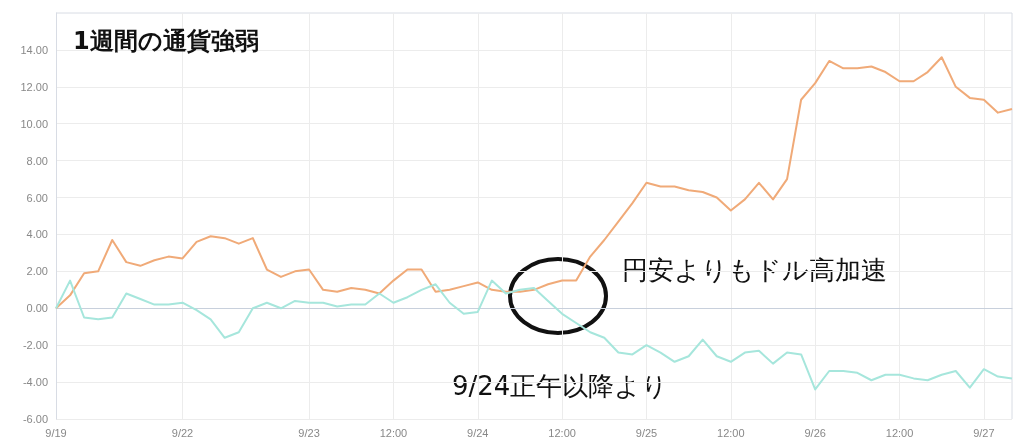 This screenshot has height=447, width=1024. I want to click on y-tick-label: 4.00, so click(37, 234).